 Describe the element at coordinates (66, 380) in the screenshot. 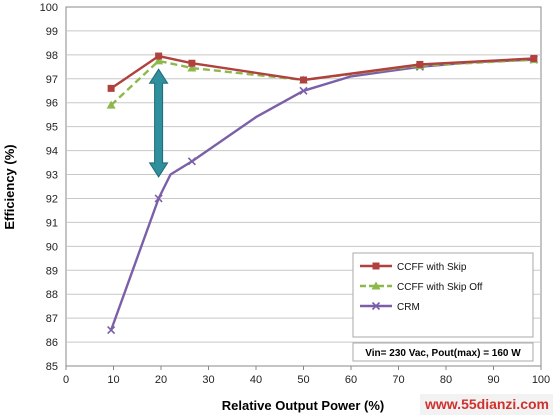

I see `x-tick-label: 0` at that location.